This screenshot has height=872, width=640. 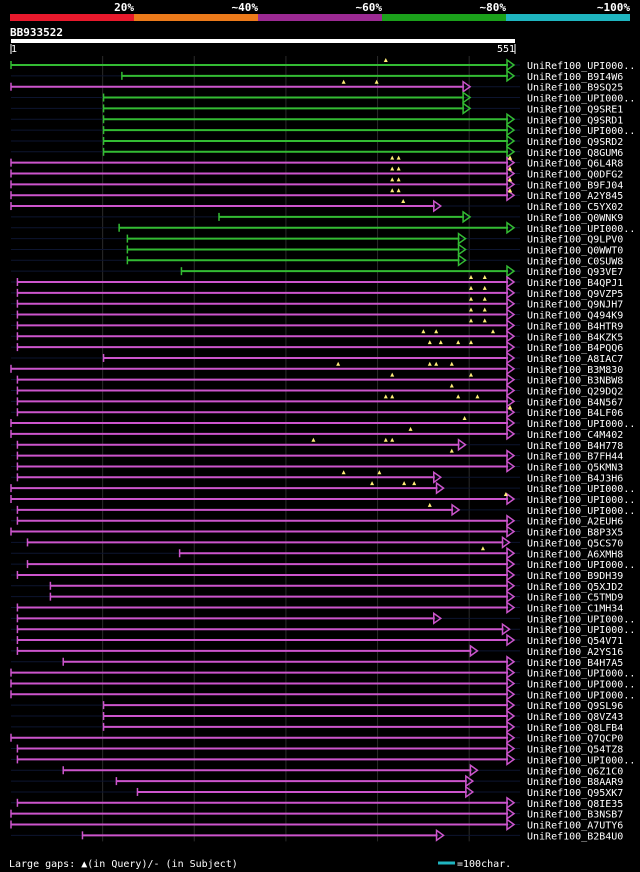 What do you see at coordinates (575, 261) in the screenshot?
I see `hit-label: UniRef100_C0SUW8` at bounding box center [575, 261].